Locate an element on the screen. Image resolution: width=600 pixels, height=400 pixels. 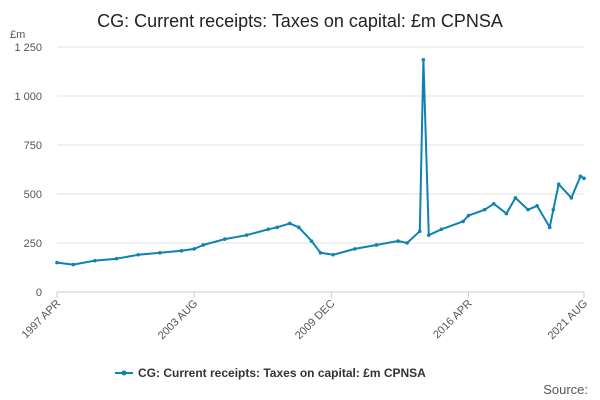
x-tick-label: 2009 DEC is located at coordinates (315, 320).